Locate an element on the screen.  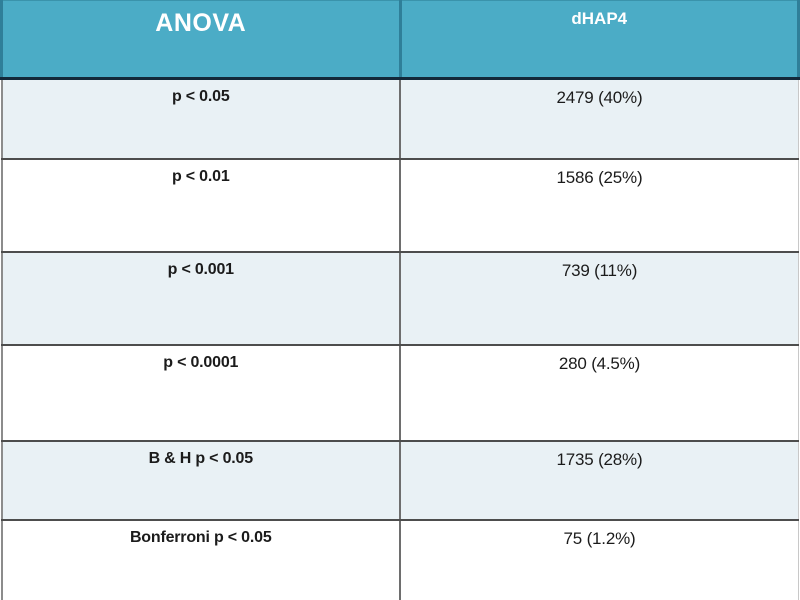
p-threshold-label: Bonferroni p < 0.05 is located at coordinates (200, 559).